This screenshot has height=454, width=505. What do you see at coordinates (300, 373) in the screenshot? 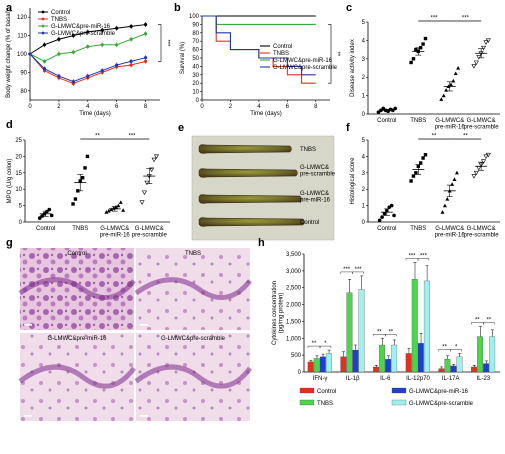
I see `y-tick-label: 0` at bounding box center [300, 373].